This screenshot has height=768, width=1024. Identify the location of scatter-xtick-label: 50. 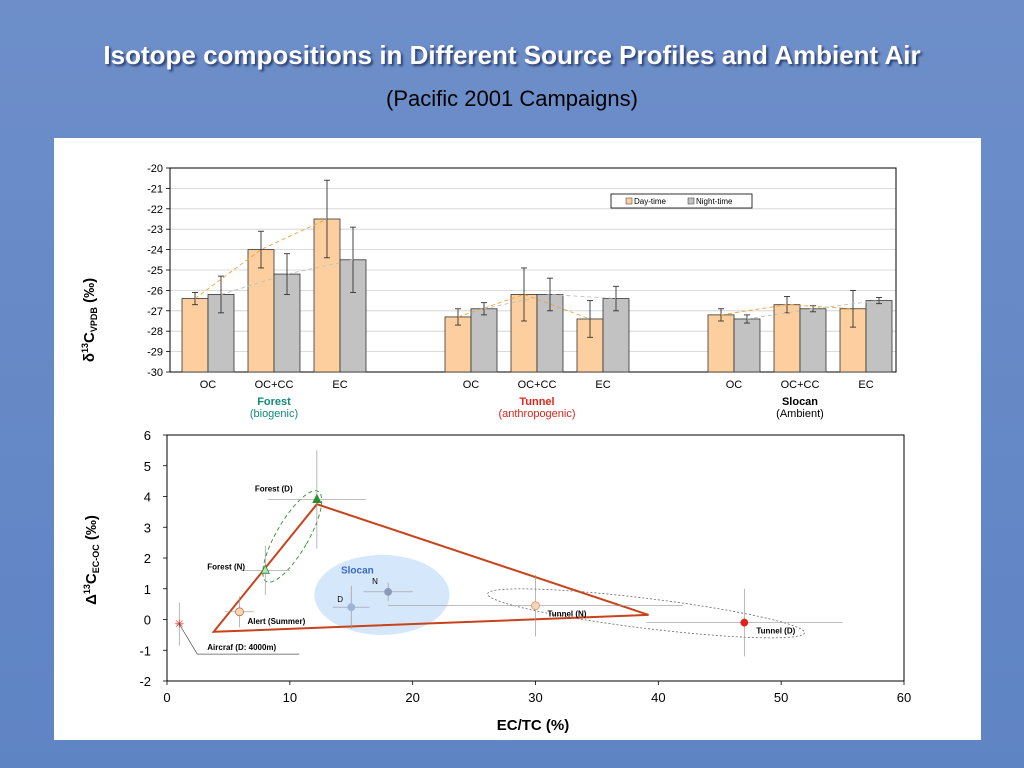
(781, 697).